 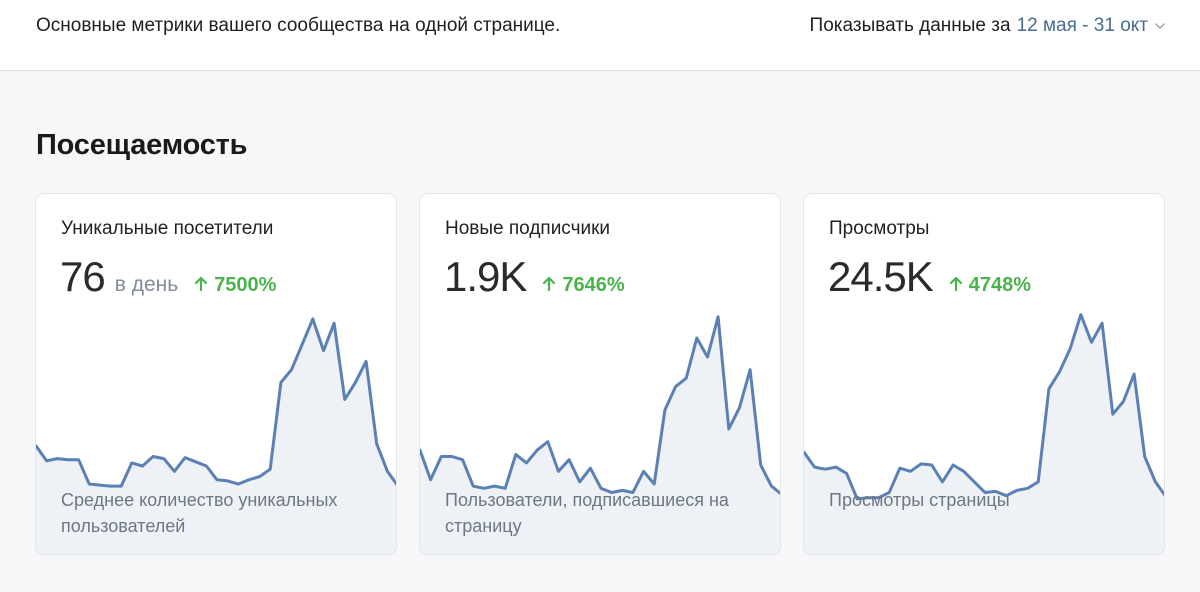 I want to click on metric-row: 1.9K 7646%, so click(x=534, y=277).